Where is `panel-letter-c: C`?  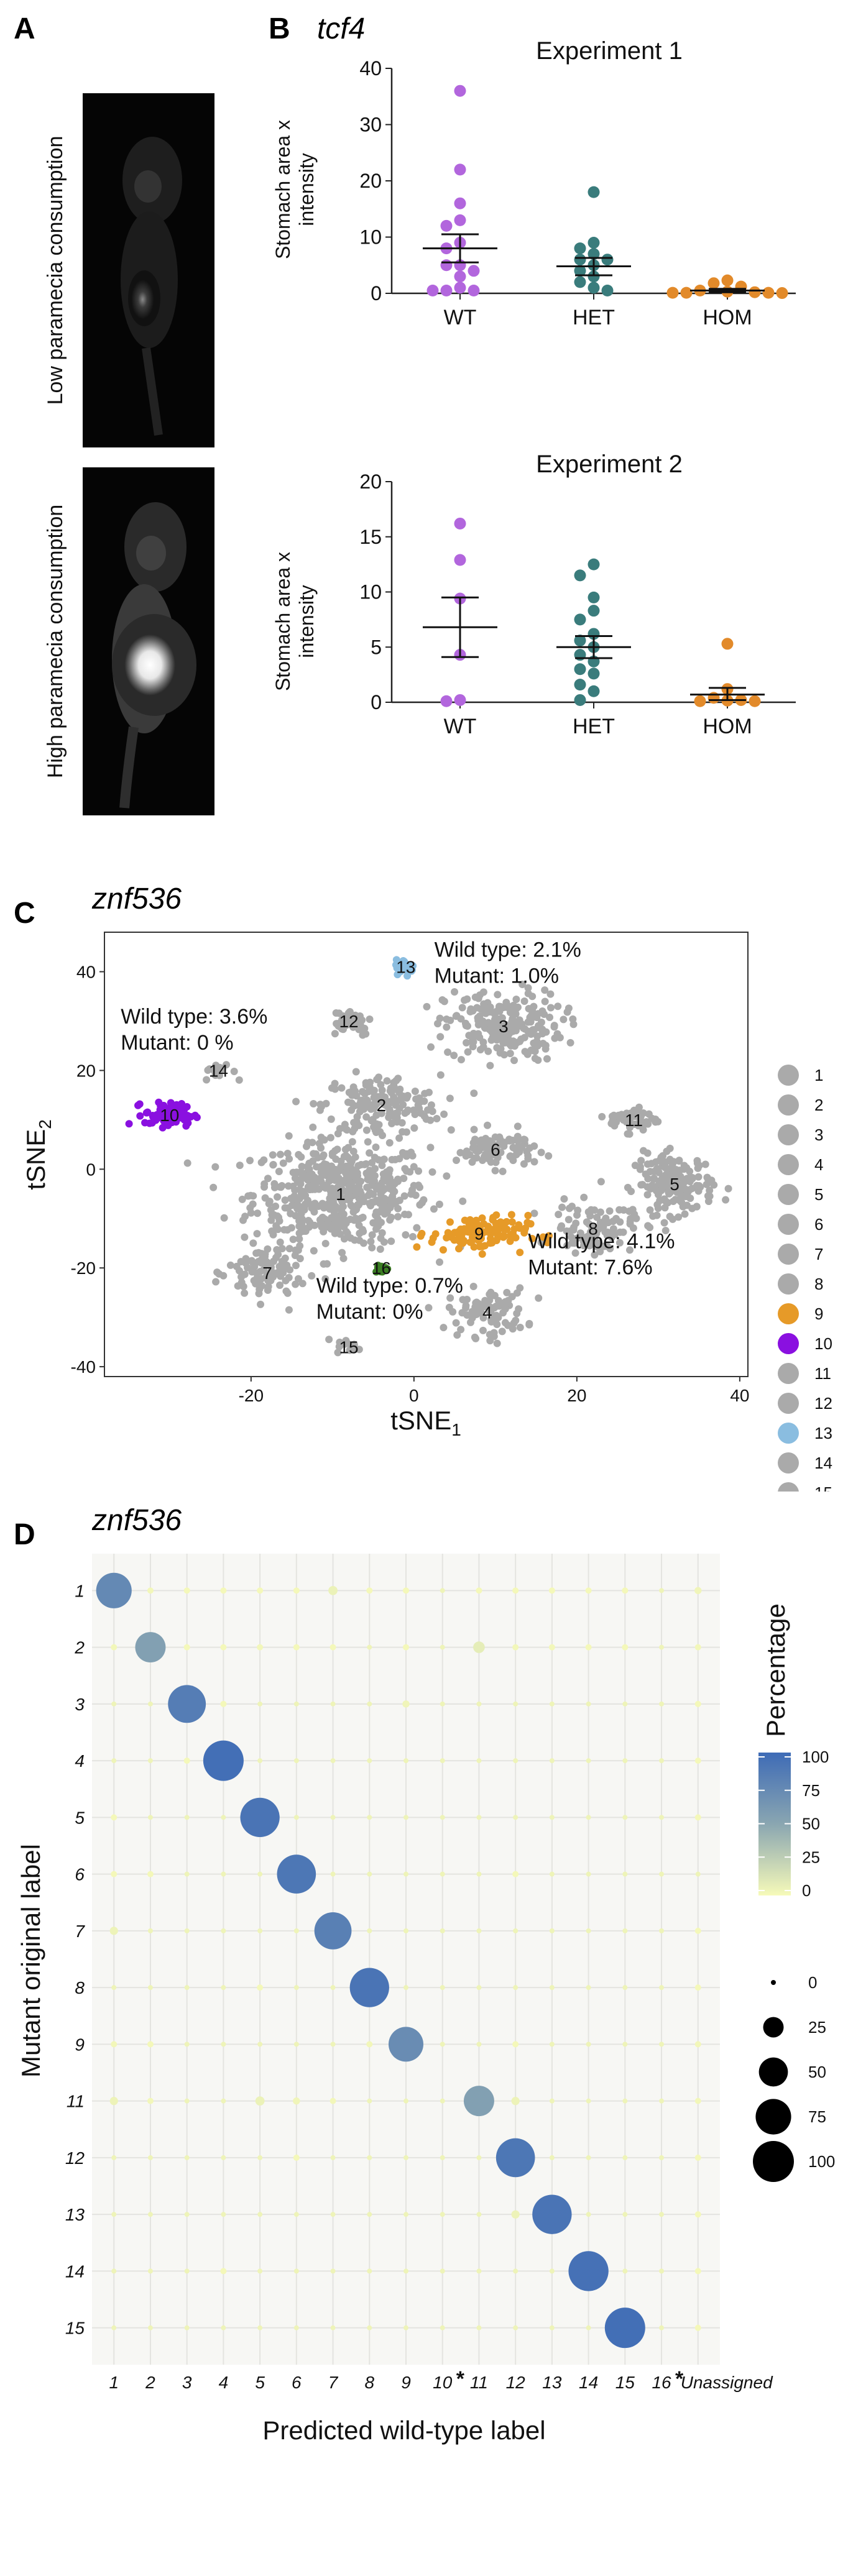 panel-letter-c: C is located at coordinates (24, 913).